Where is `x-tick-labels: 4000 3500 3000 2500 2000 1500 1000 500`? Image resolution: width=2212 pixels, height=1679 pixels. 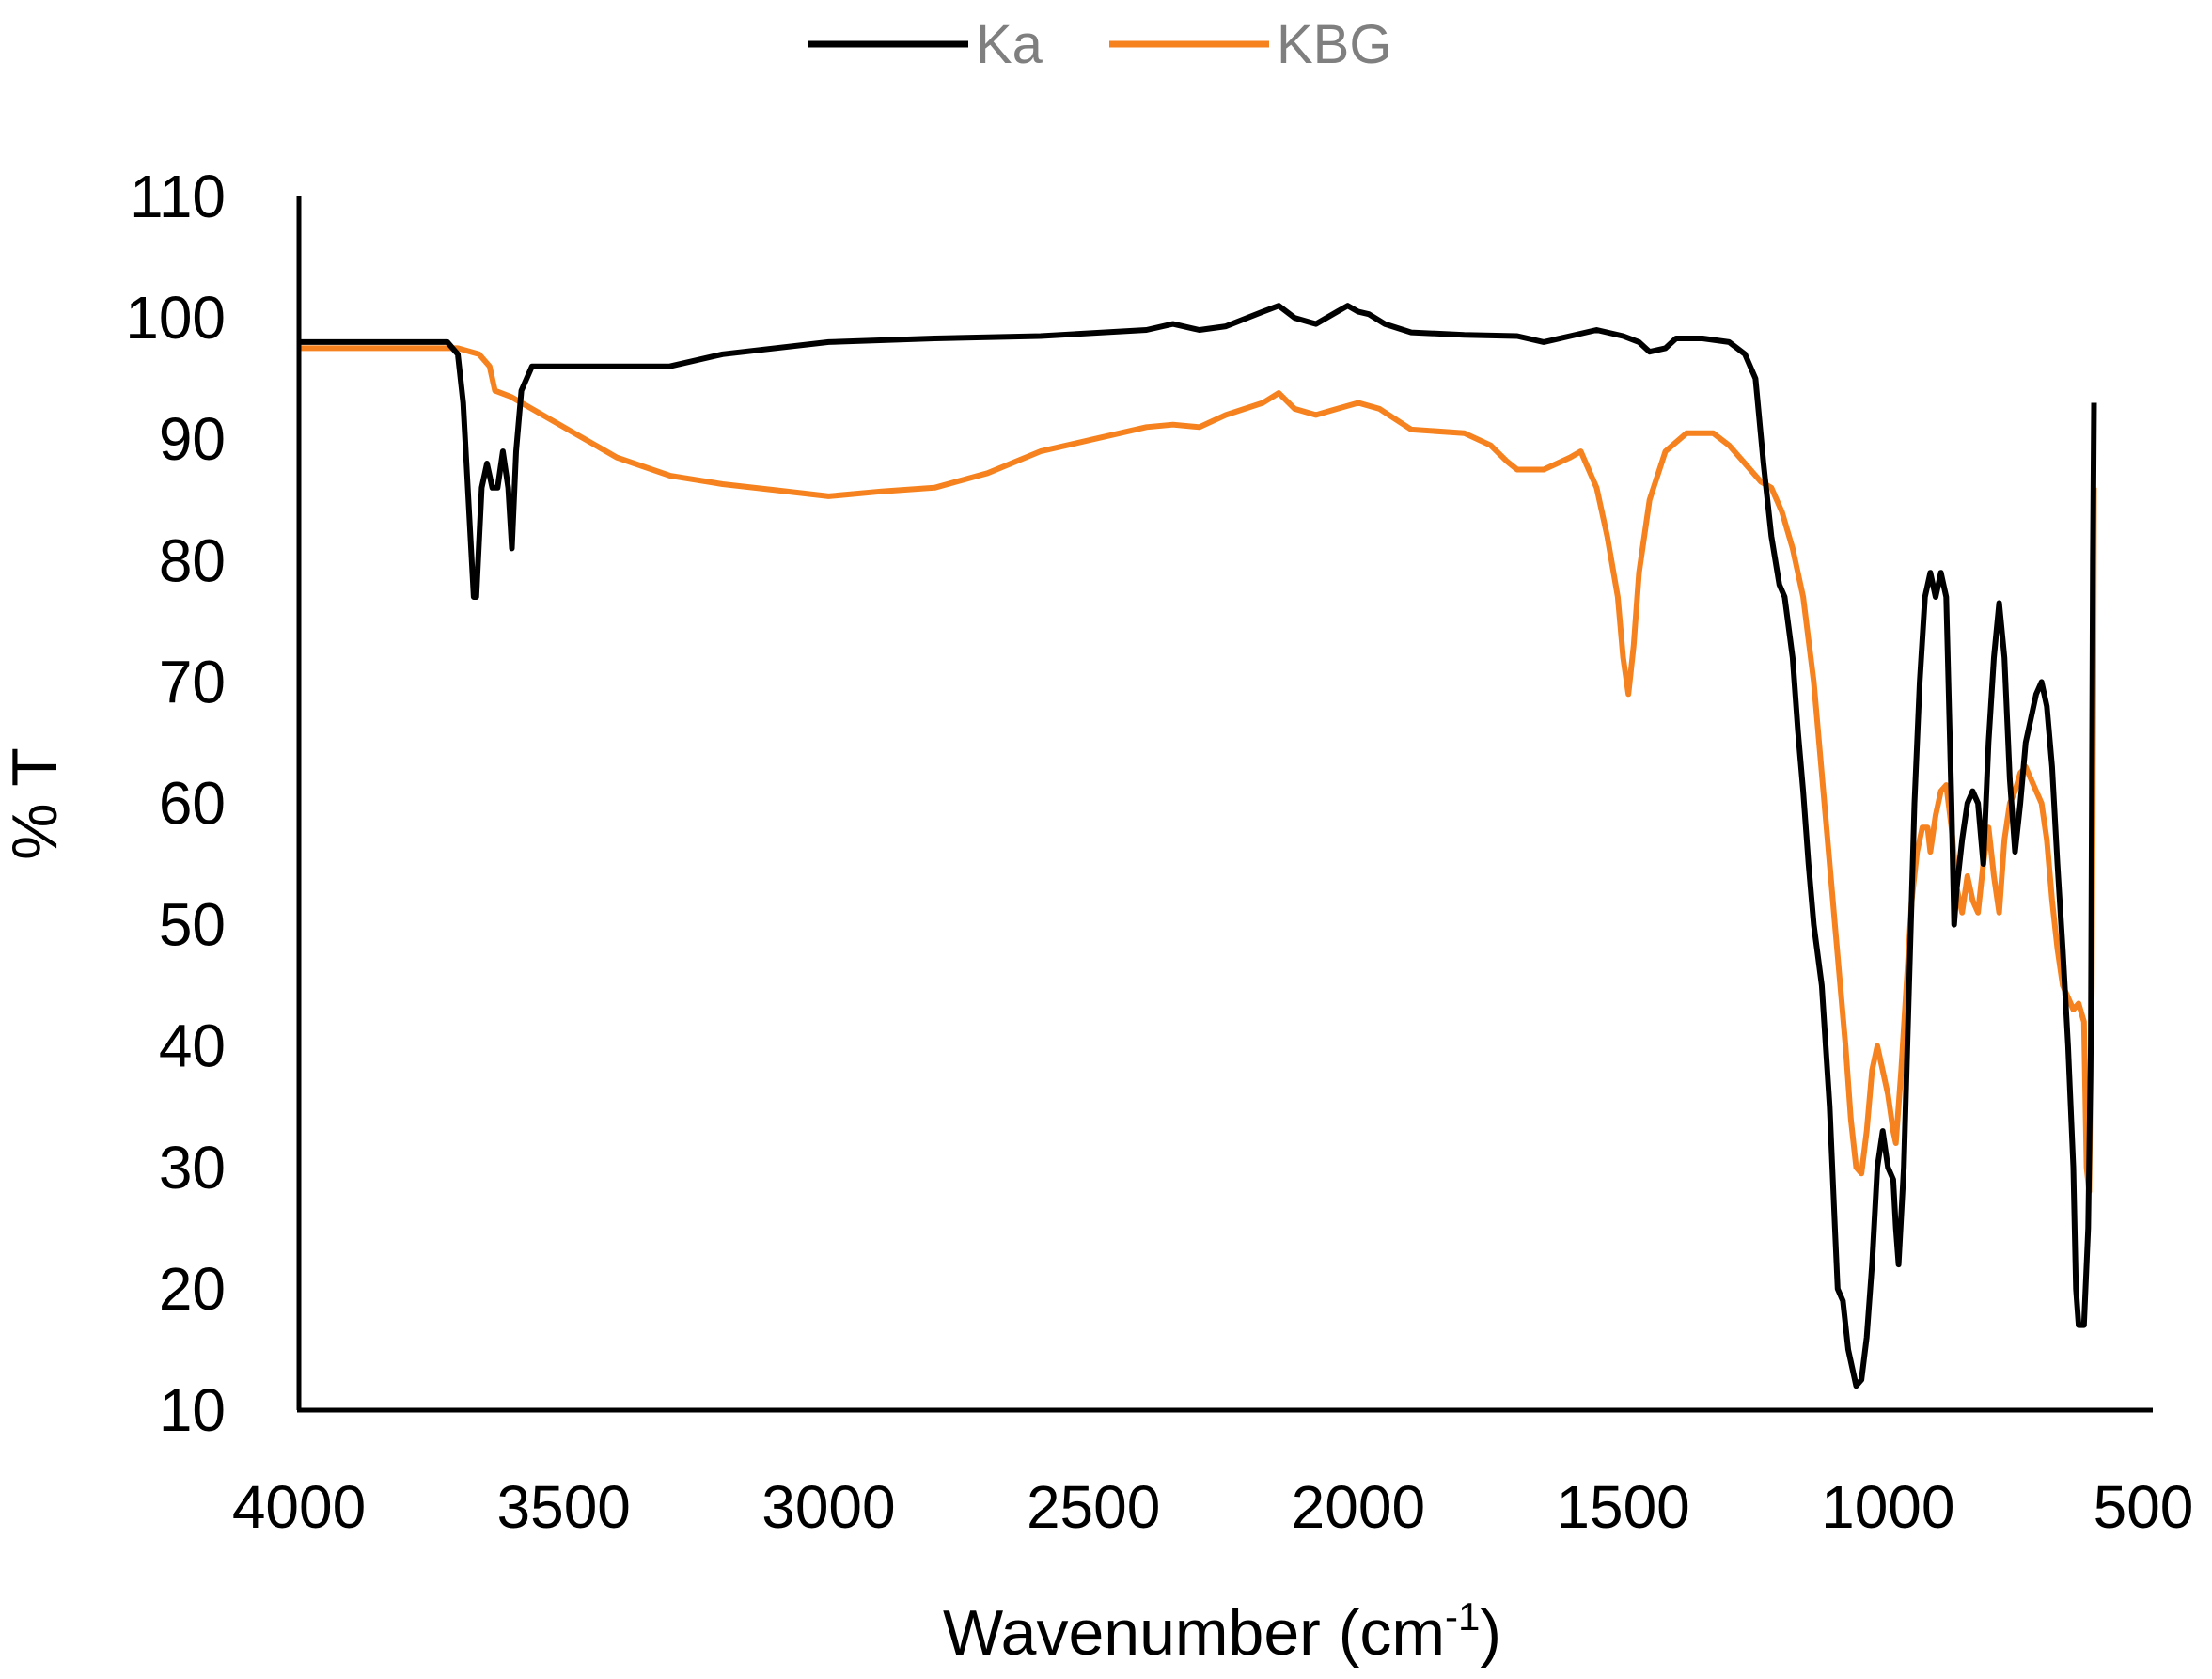 x-tick-labels: 4000 3500 3000 2500 2000 1500 1000 500 is located at coordinates (1213, 1507).